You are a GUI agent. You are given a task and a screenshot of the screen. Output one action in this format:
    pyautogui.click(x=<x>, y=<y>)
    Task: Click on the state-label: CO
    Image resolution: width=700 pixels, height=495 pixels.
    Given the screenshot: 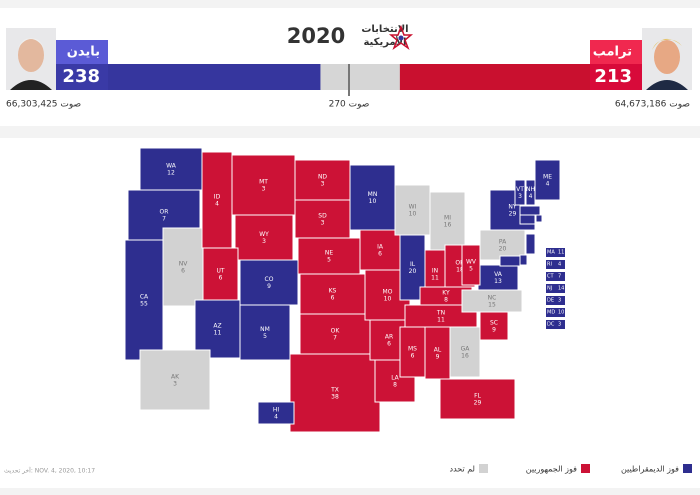 What is the action you would take?
    pyautogui.click(x=269, y=279)
    